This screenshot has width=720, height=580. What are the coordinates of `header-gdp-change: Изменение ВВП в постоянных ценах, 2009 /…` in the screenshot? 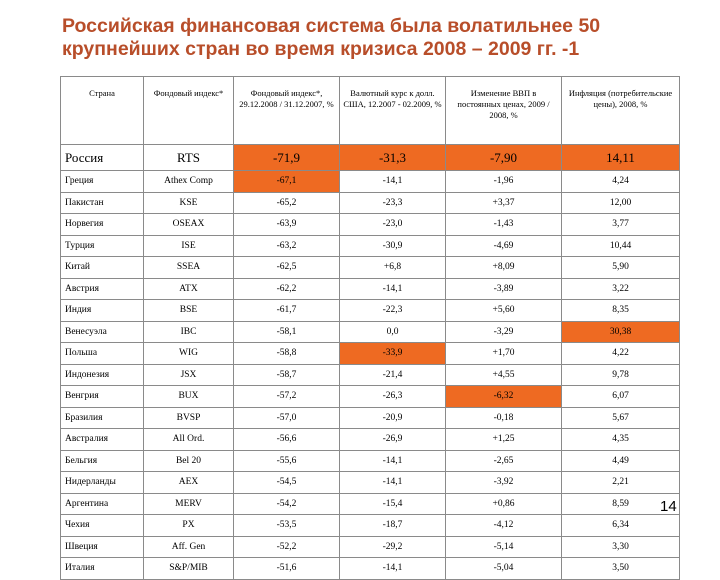 It's located at (503, 110).